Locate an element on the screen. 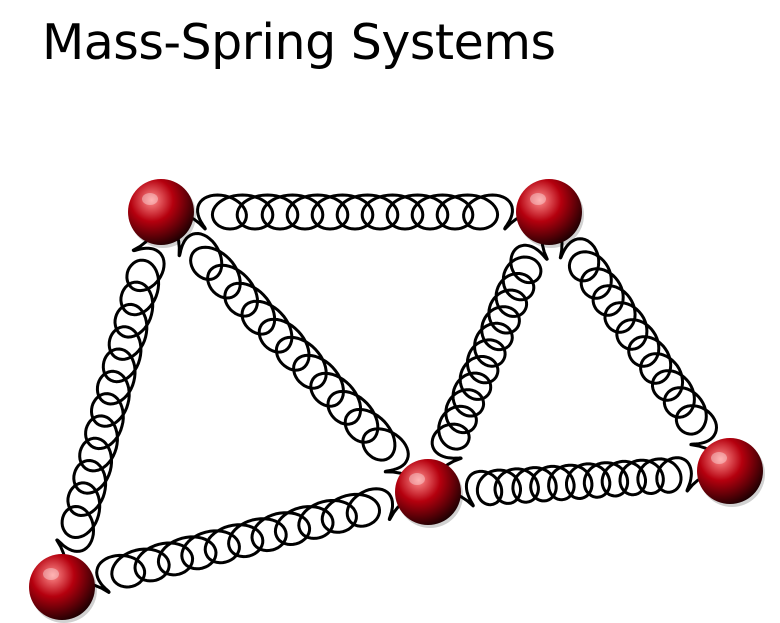  mass-center is located at coordinates (429, 493).